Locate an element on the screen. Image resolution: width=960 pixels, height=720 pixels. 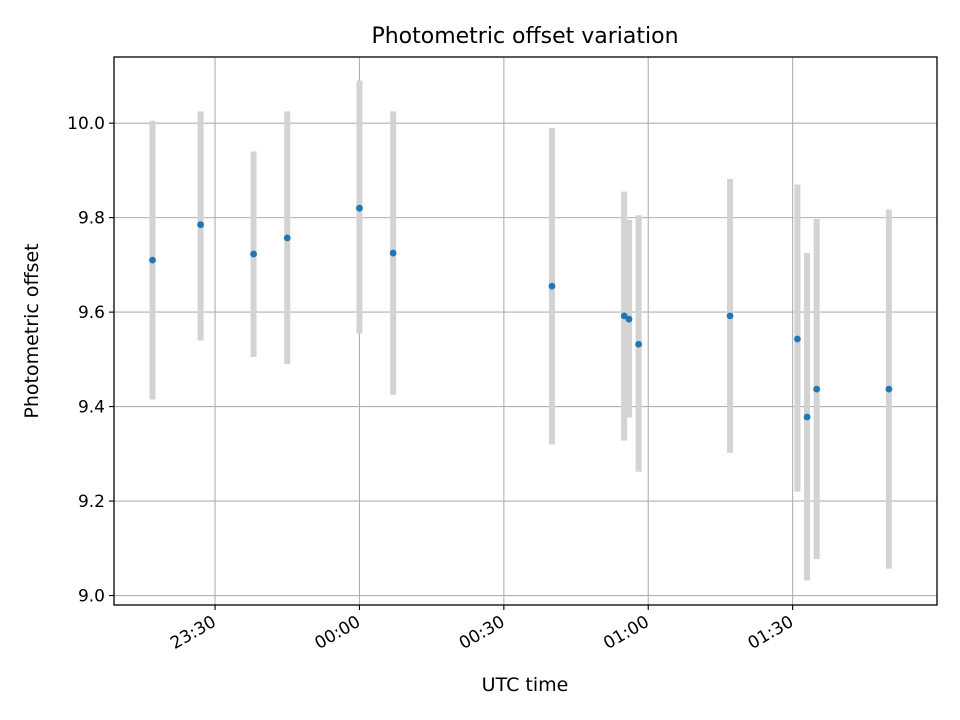
y-tick-label: 9.6 is located at coordinates (91, 313).